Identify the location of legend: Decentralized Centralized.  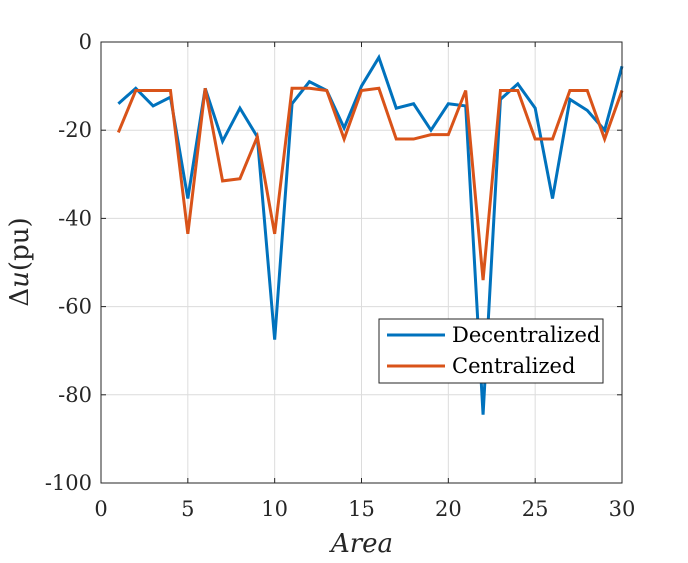
(491, 351).